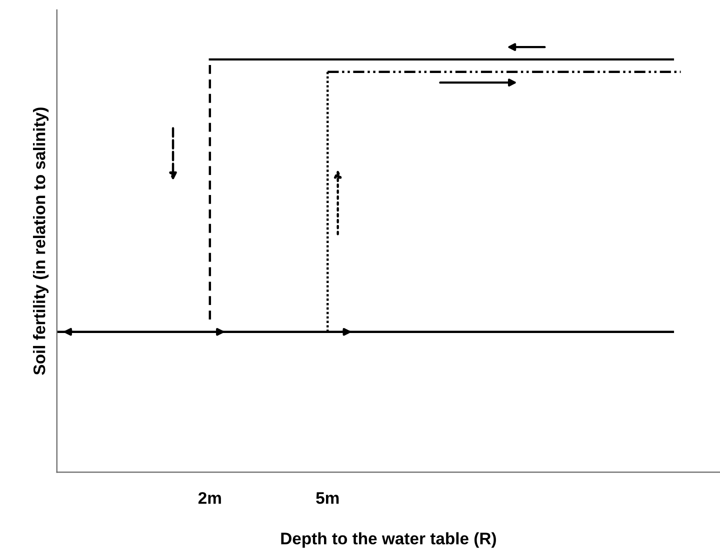 The image size is (720, 551). Describe the element at coordinates (209, 498) in the screenshot. I see `x-tick-label: 2m` at that location.